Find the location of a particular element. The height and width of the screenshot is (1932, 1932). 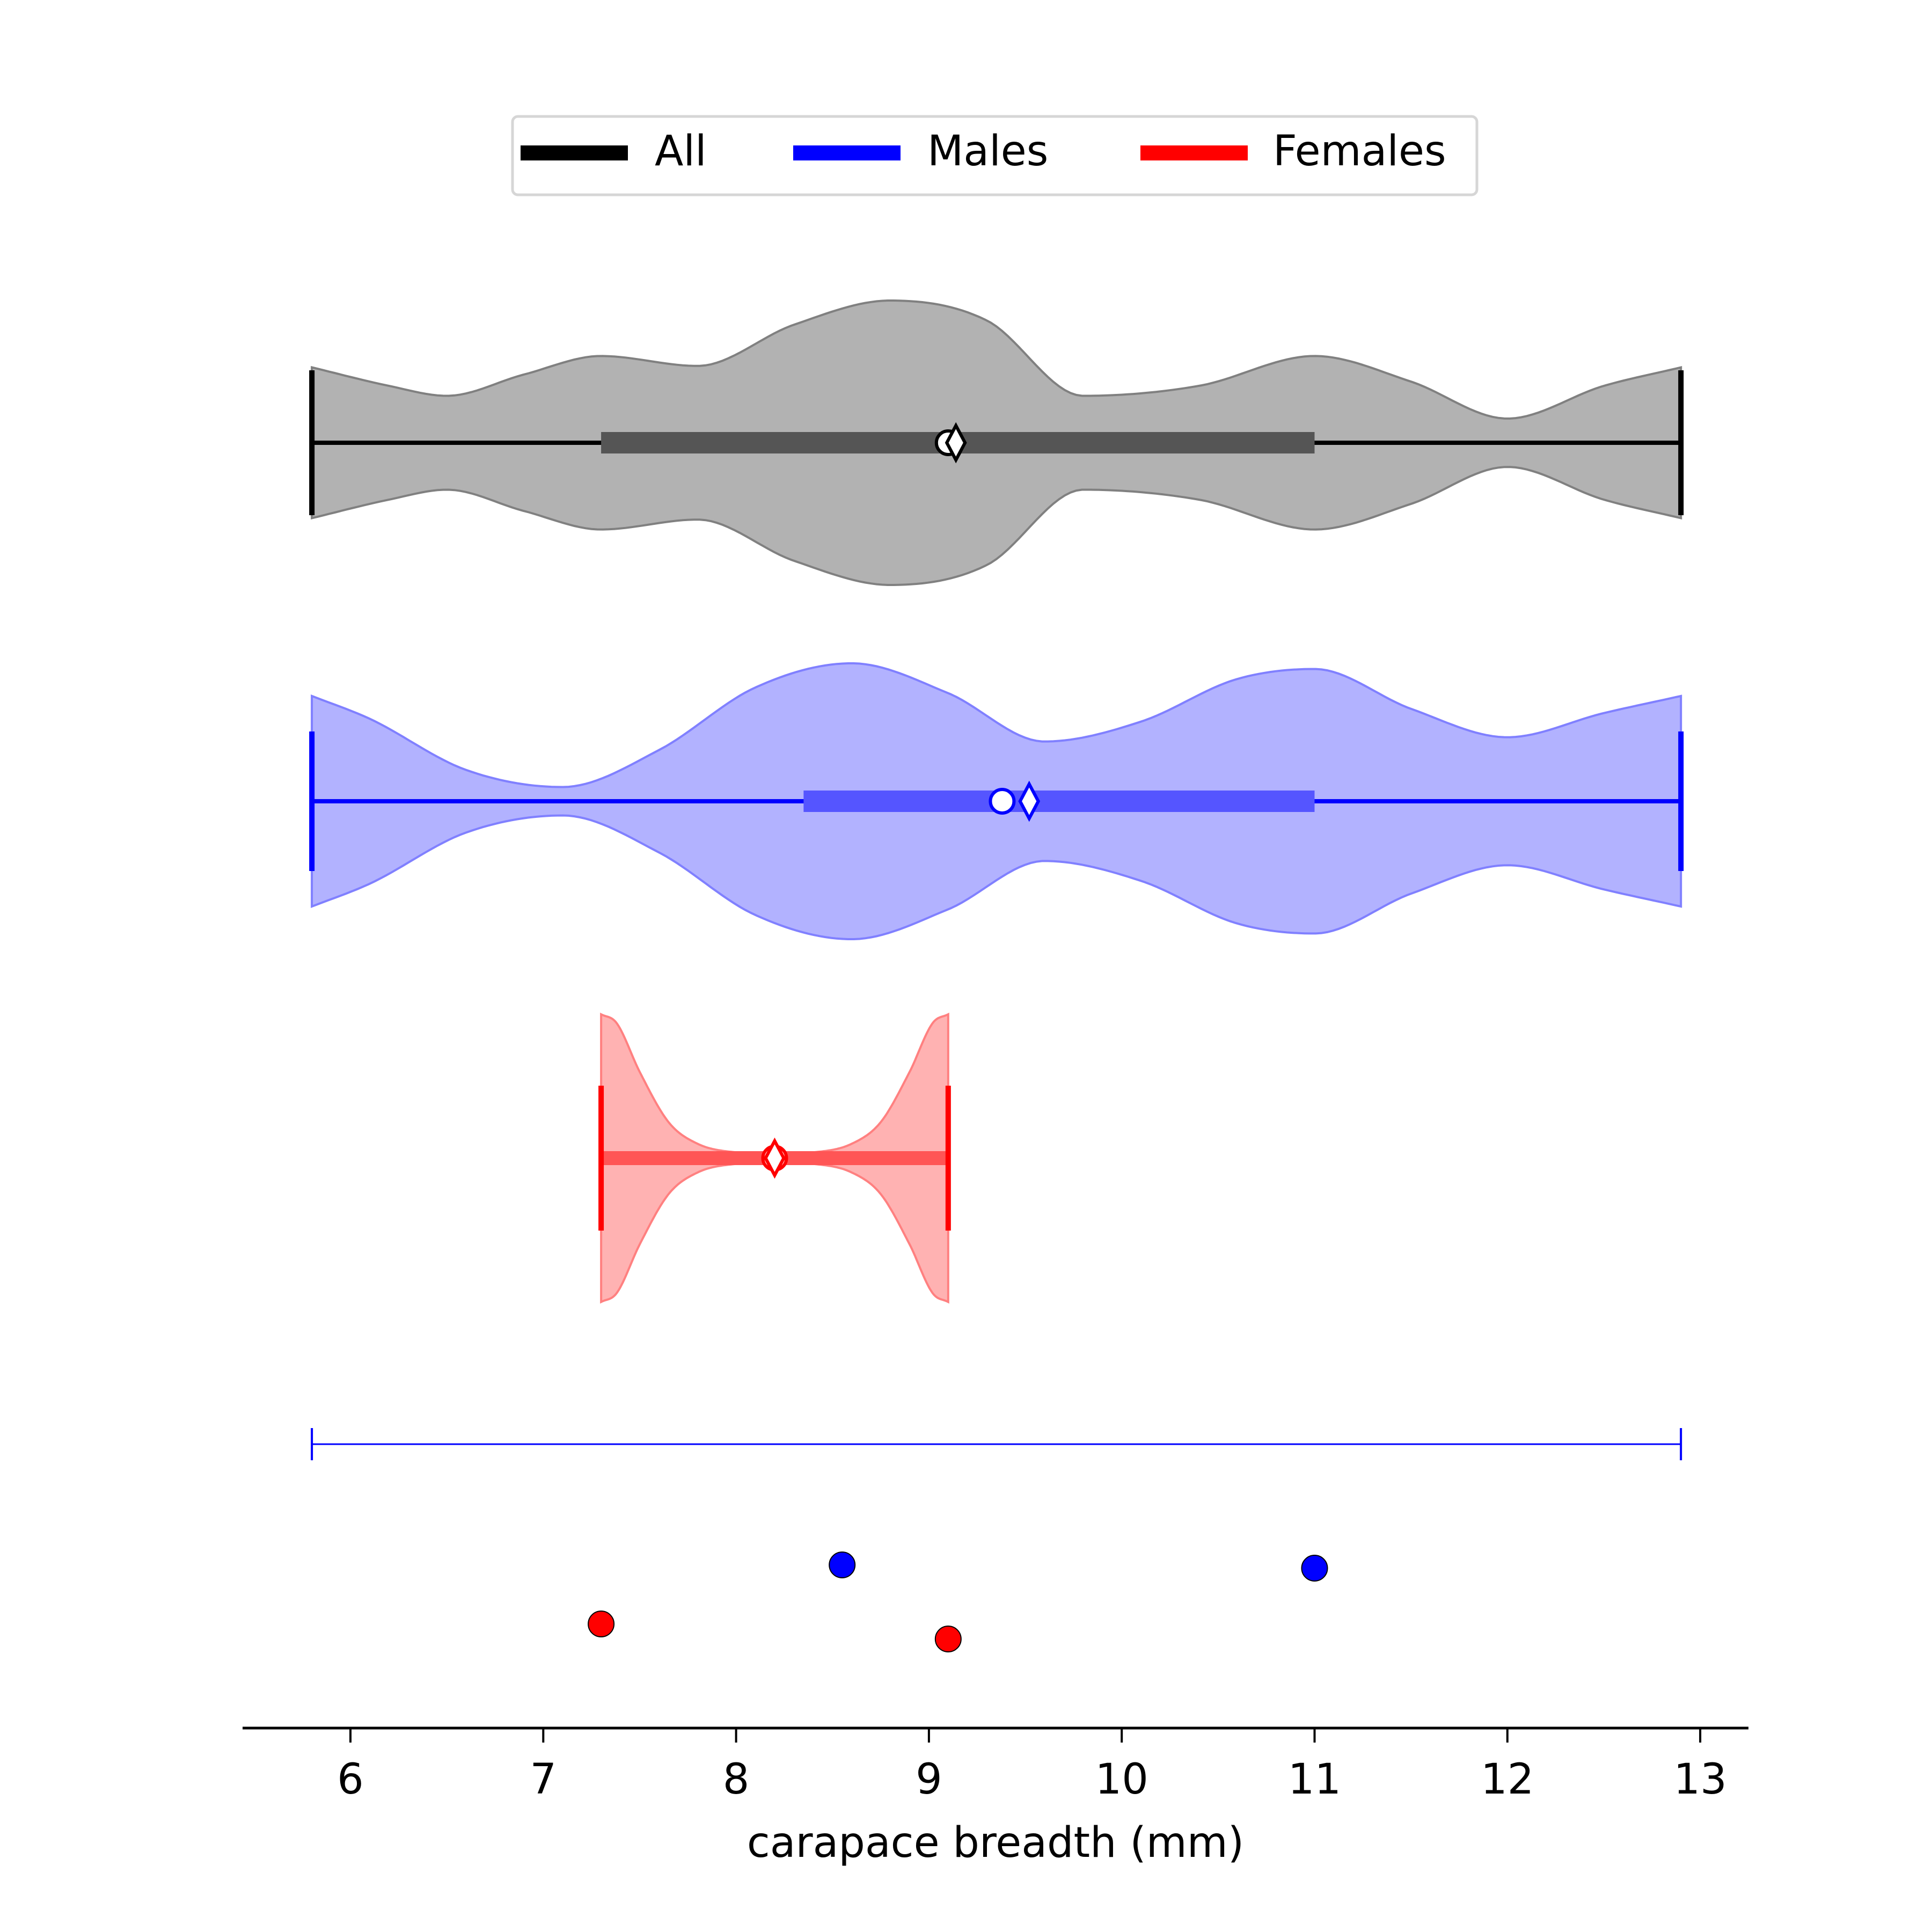

x-axis: 6 7 8 9 10 11 12 13 carapace breadth (mm) is located at coordinates (995, 1796).